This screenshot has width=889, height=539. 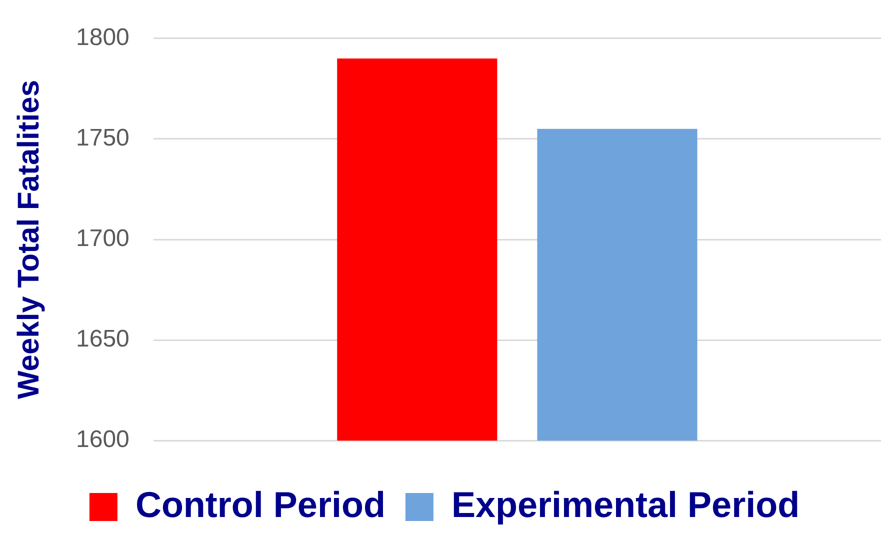 What do you see at coordinates (103, 339) in the screenshot?
I see `y-tick-label: 1650` at bounding box center [103, 339].